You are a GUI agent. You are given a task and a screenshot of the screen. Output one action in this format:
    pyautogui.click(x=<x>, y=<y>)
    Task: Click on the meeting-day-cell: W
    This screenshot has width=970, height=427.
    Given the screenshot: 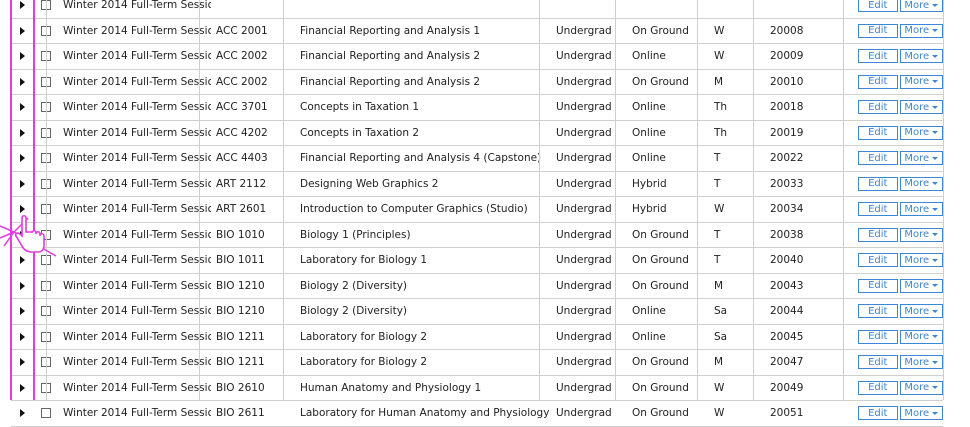 What is the action you would take?
    pyautogui.click(x=719, y=30)
    